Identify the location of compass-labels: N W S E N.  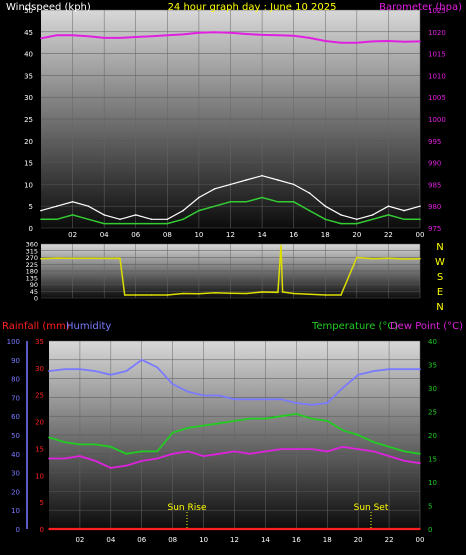
(440, 277).